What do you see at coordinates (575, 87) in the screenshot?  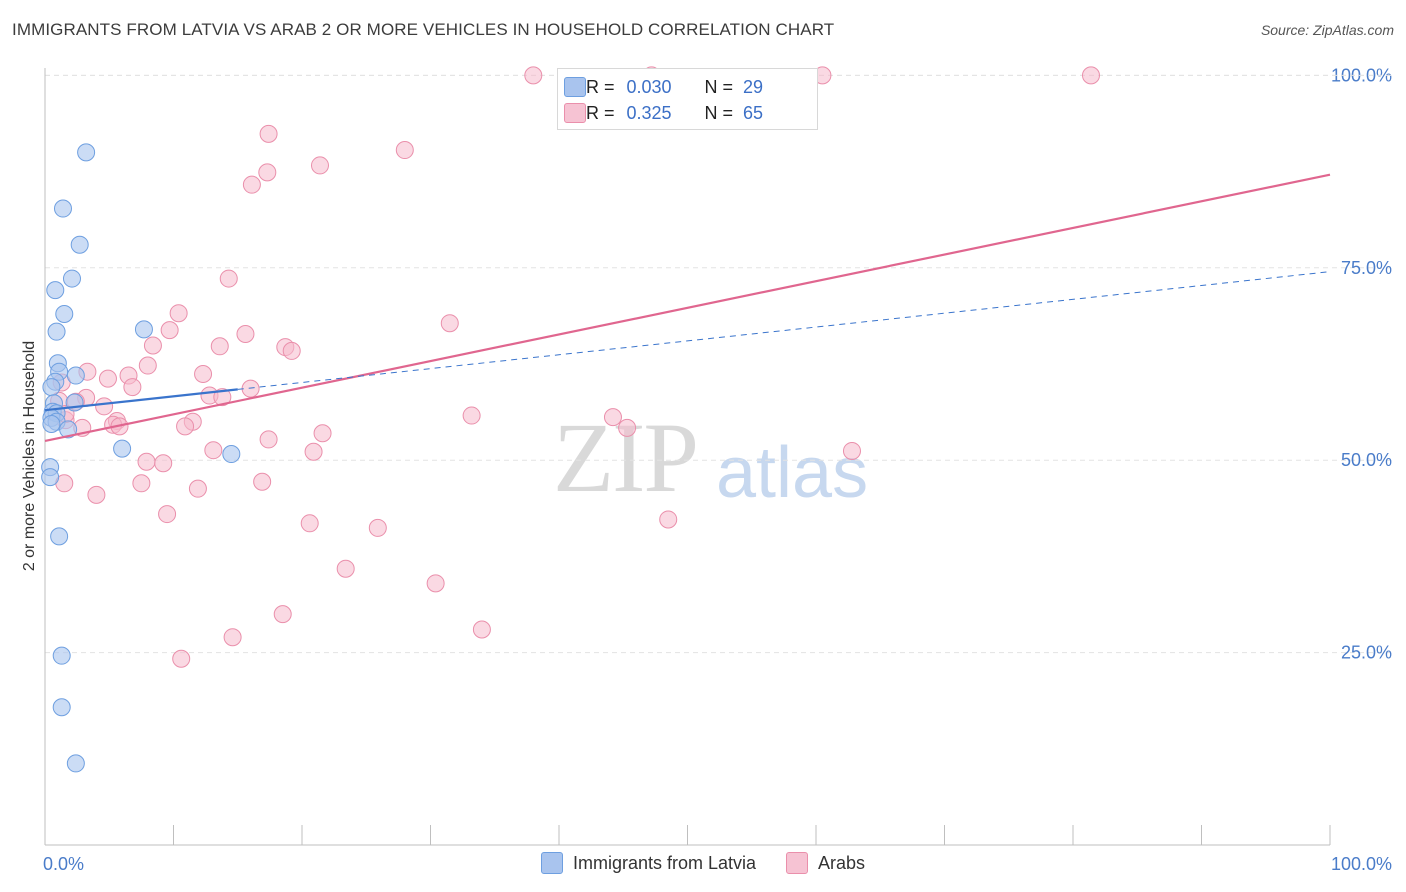 I see `latvia-swatch` at bounding box center [575, 87].